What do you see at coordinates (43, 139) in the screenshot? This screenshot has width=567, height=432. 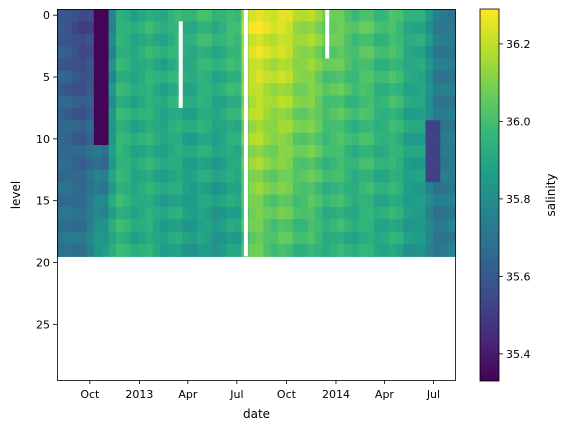 I see `y-tick-label: 10` at bounding box center [43, 139].